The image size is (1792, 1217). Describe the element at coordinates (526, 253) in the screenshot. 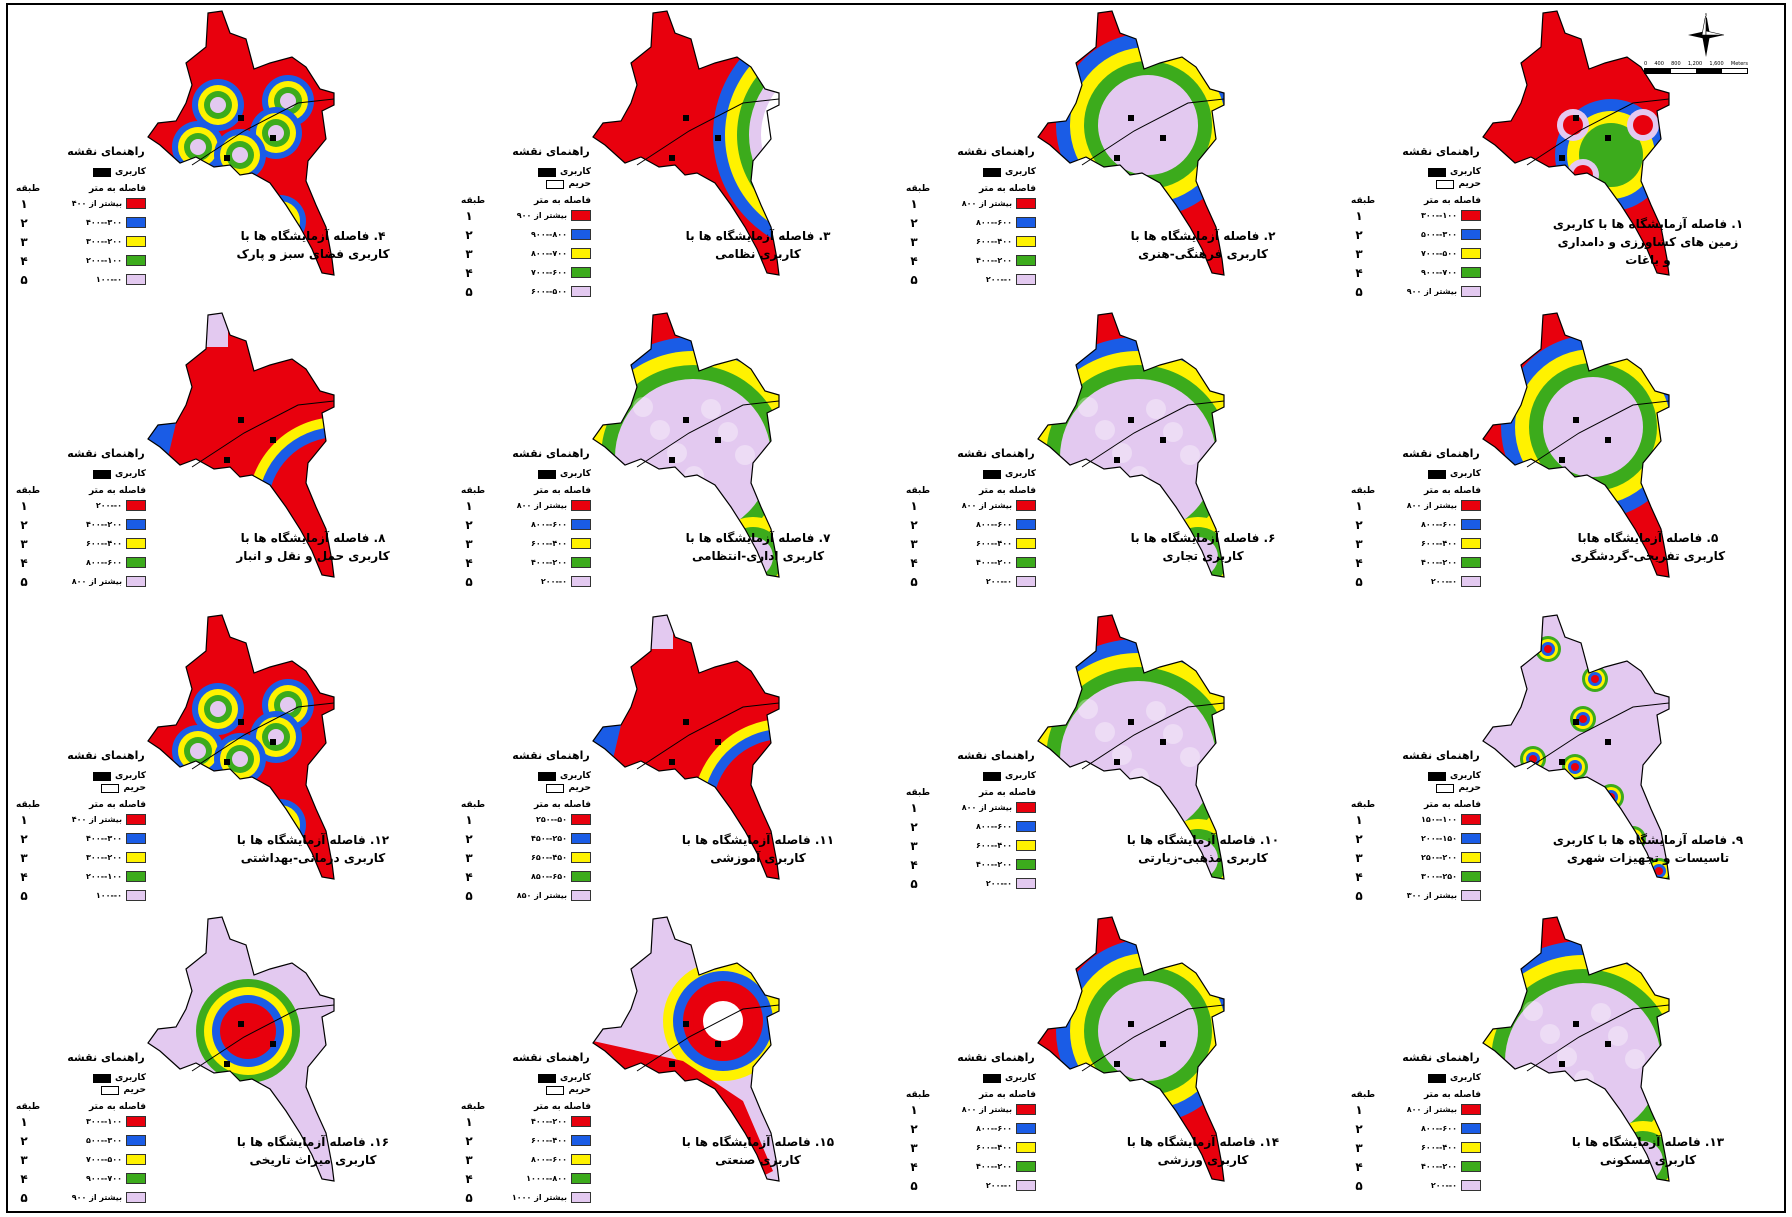

I see `class-row: ۷۰۰--۸۰۰ ۳` at that location.